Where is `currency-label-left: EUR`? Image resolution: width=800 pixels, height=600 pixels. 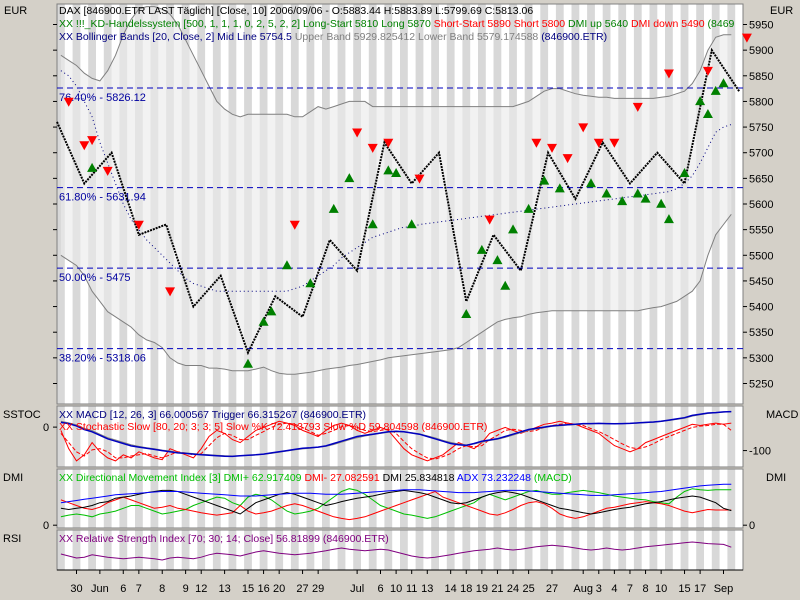
currency-label-left: EUR is located at coordinates (15, 11).